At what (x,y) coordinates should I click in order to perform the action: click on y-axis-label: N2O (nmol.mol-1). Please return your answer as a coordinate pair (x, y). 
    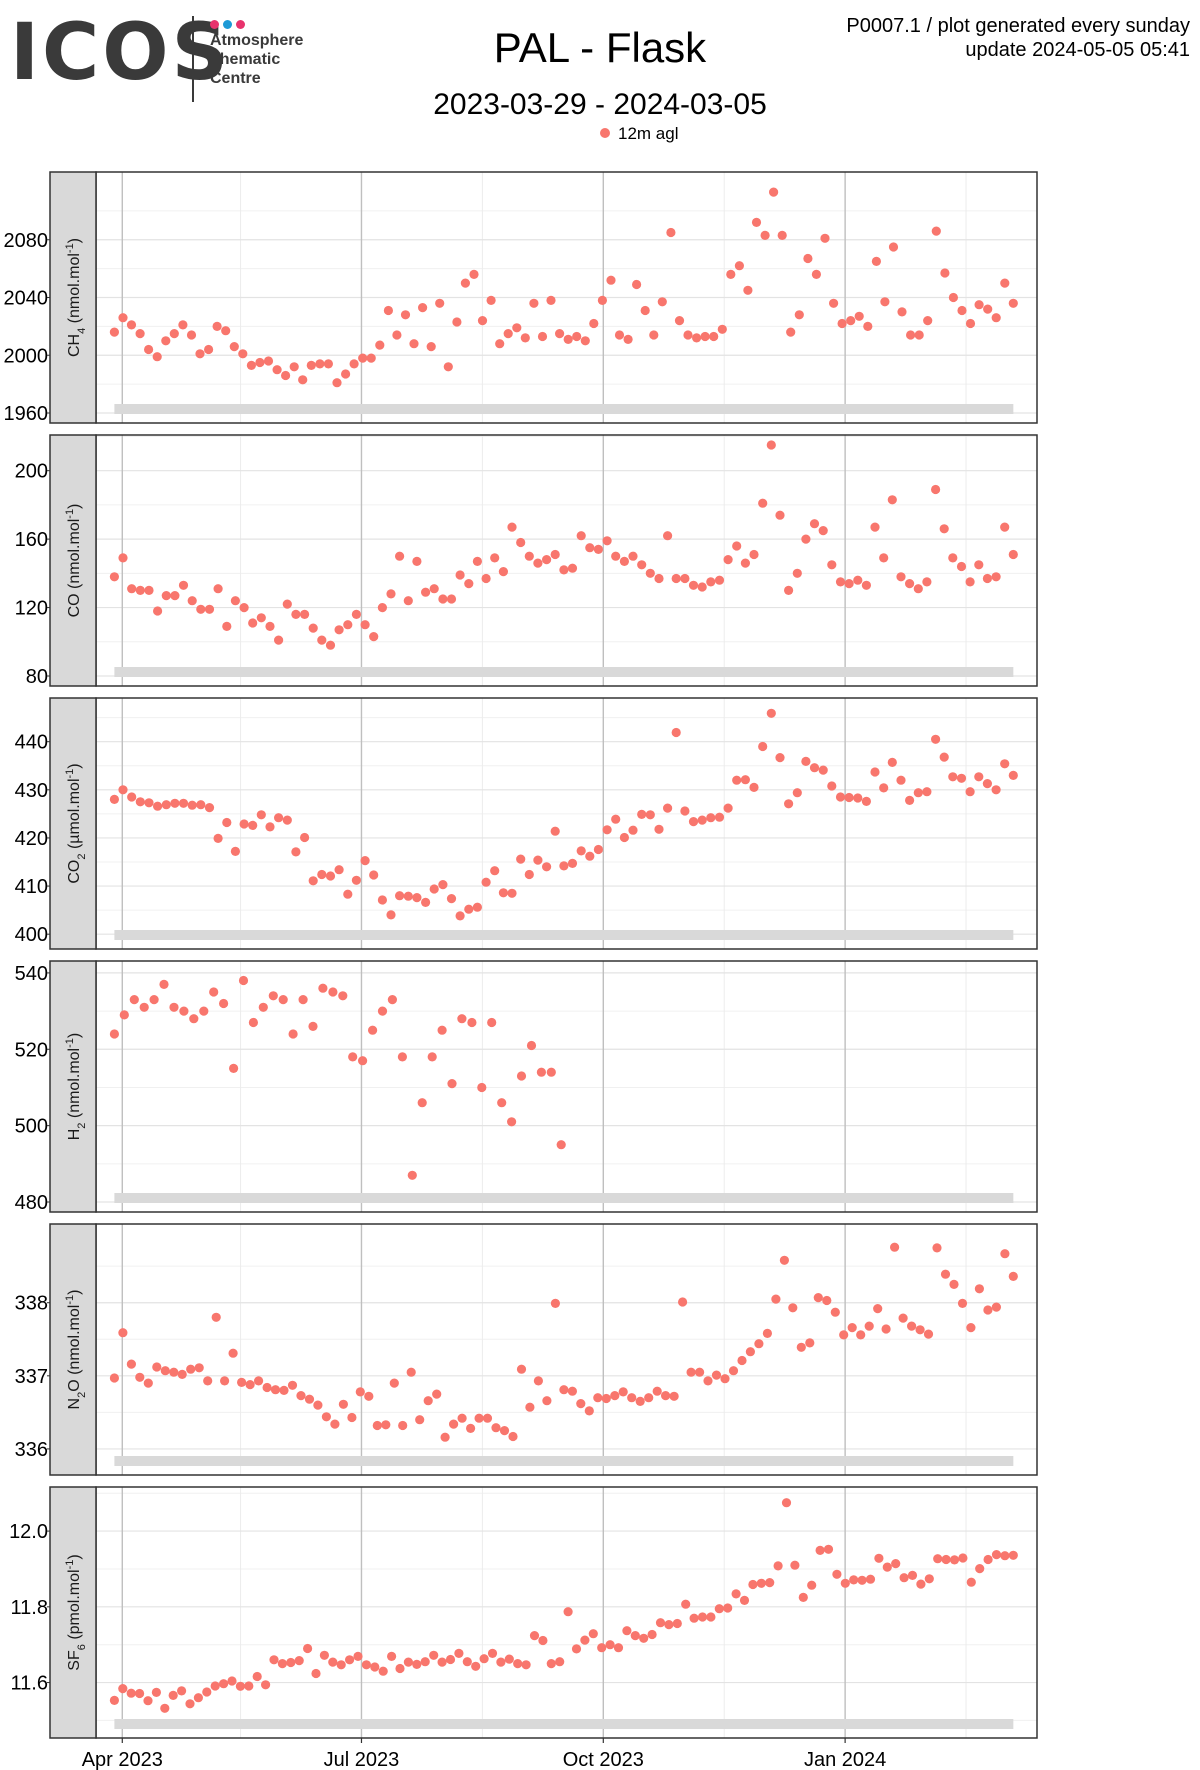
    Looking at the image, I should click on (76, 1350).